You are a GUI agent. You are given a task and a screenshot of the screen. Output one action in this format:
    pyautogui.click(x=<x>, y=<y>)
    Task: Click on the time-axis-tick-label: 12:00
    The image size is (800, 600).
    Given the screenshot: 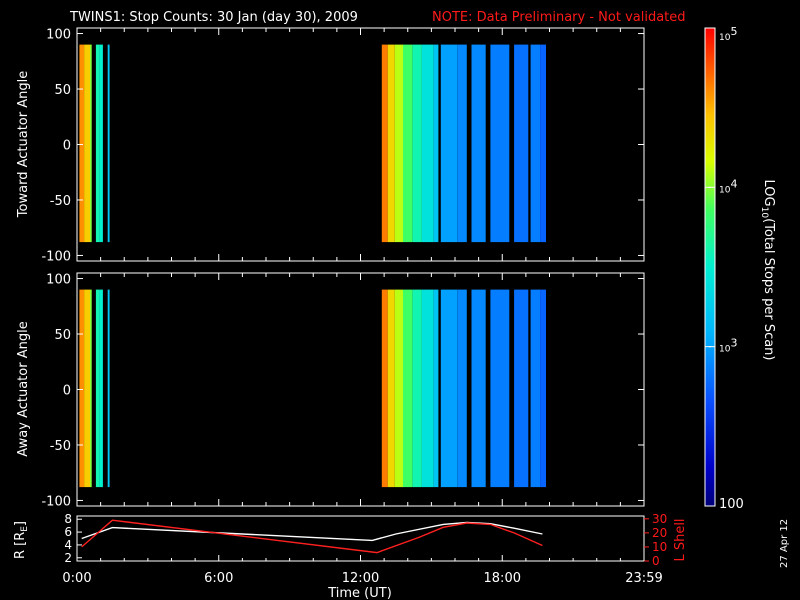 What is the action you would take?
    pyautogui.click(x=360, y=578)
    